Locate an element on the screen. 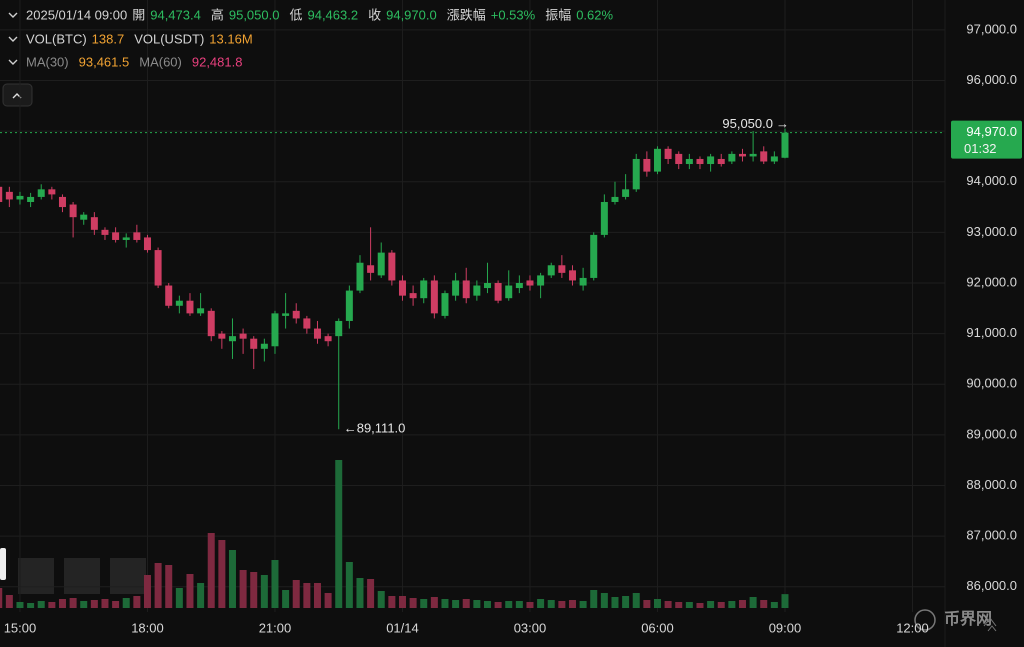  x-tick-label: 03:00 is located at coordinates (530, 627).